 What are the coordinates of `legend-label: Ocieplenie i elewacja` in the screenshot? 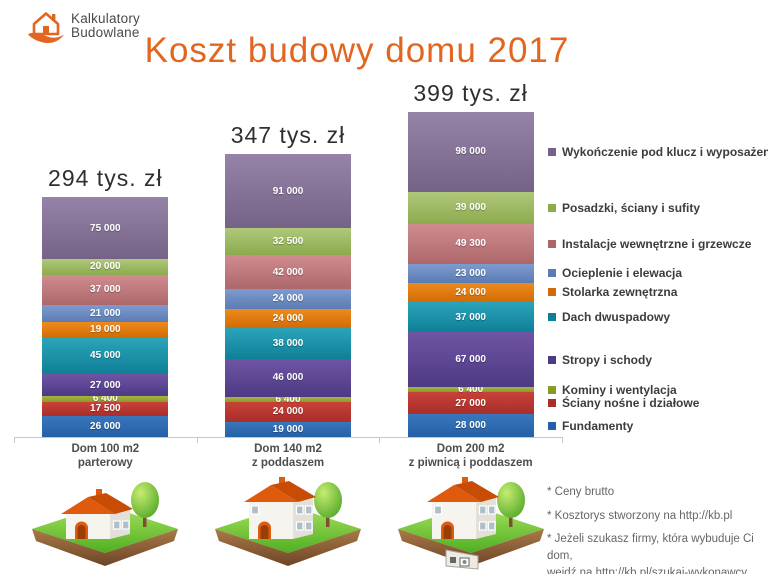 It's located at (622, 273).